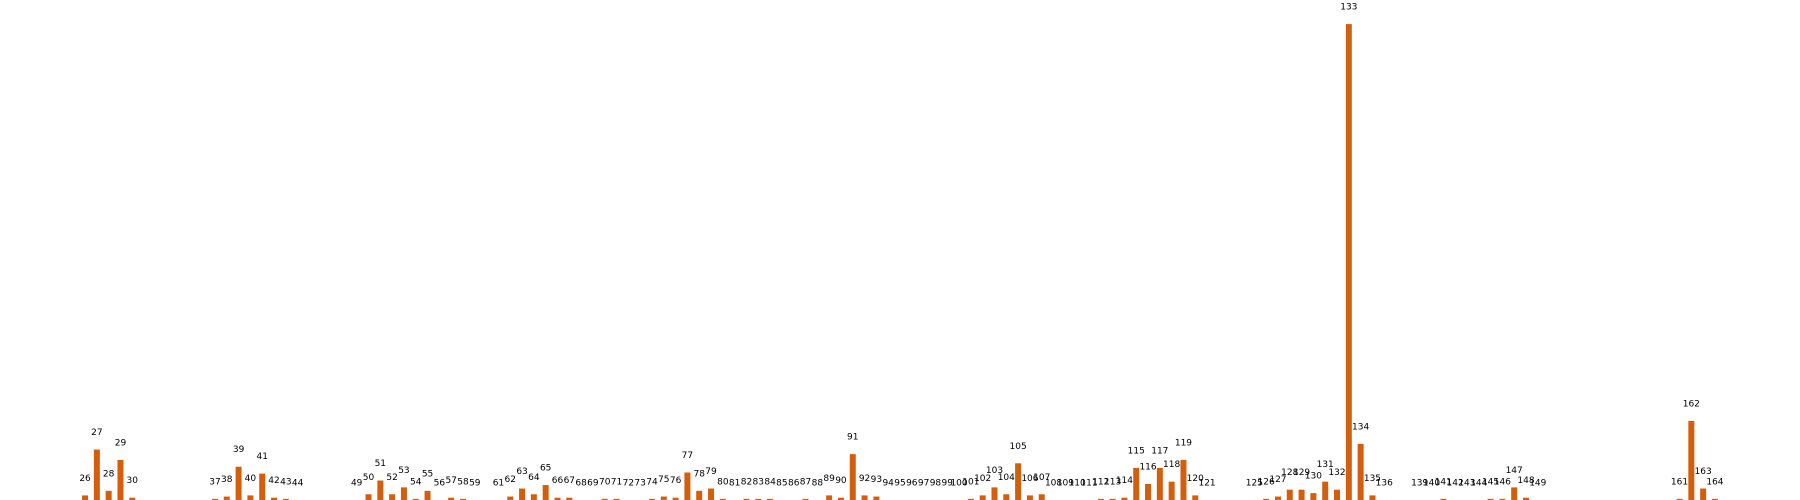  What do you see at coordinates (639, 484) in the screenshot?
I see `bar-label: 73` at bounding box center [639, 484].